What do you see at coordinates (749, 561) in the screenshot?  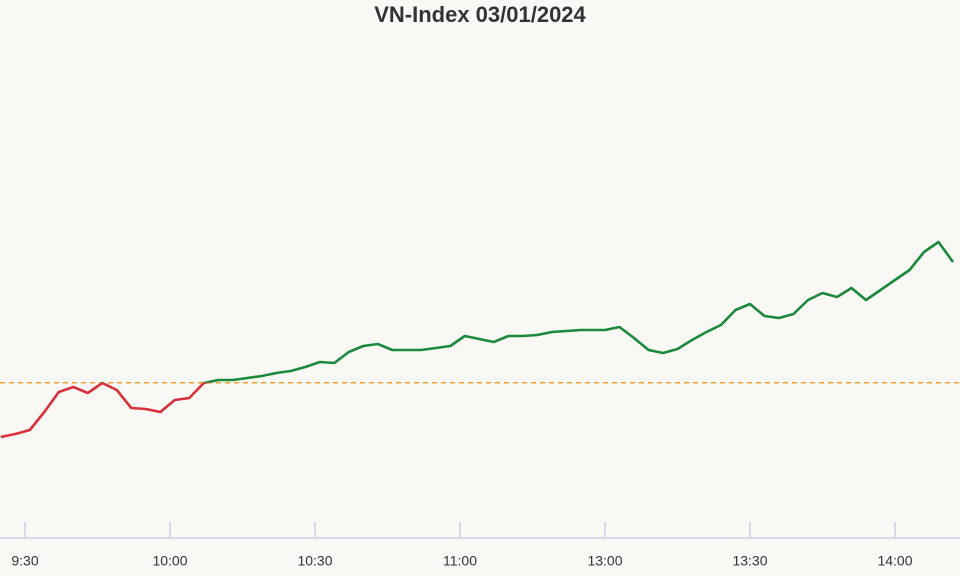 I see `x-tick-label: 13:30` at bounding box center [749, 561].